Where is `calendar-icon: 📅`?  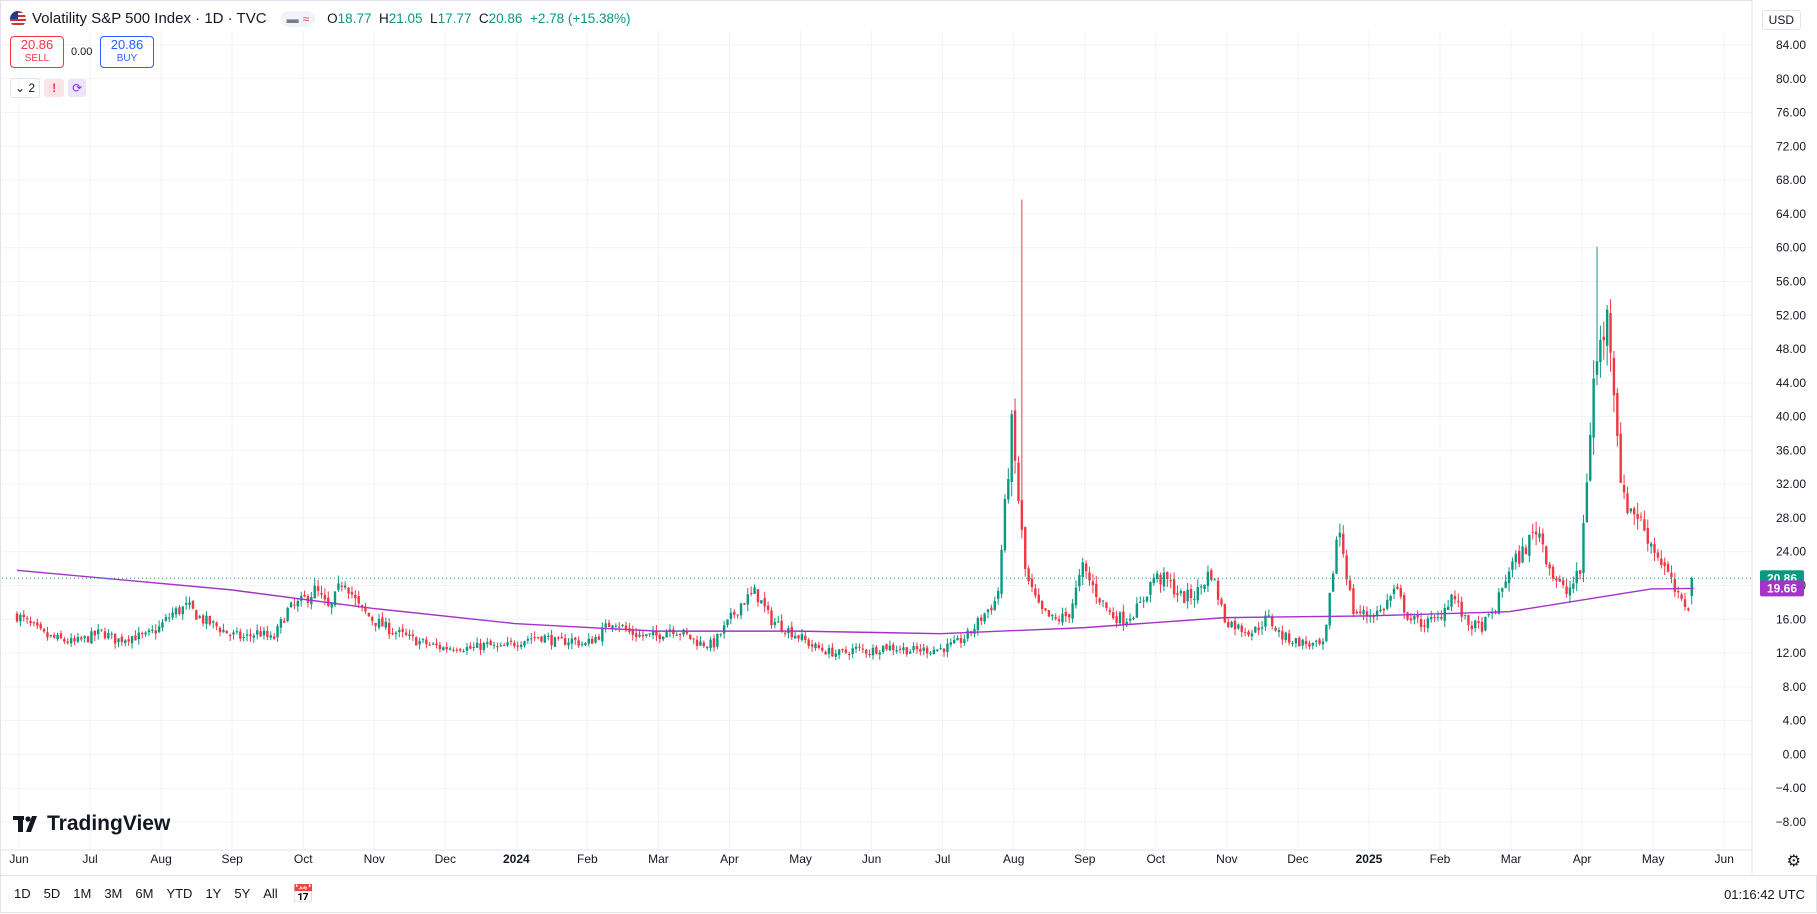
calendar-icon: 📅 is located at coordinates (303, 894).